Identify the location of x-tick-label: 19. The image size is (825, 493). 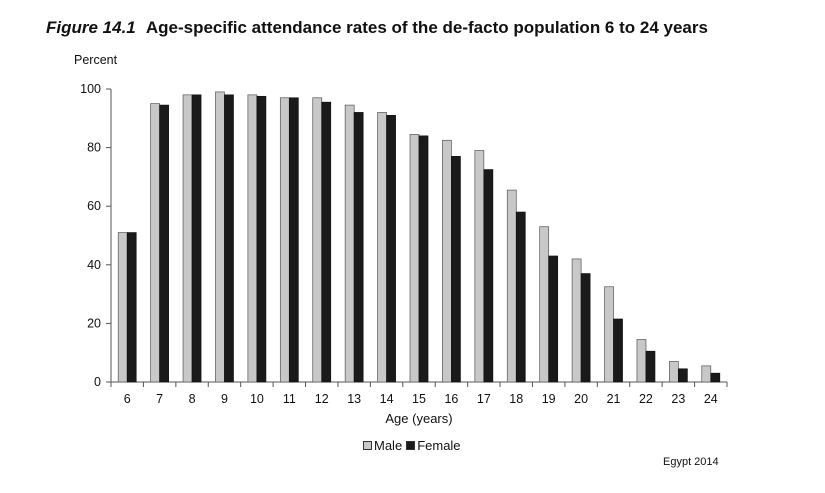
(549, 399).